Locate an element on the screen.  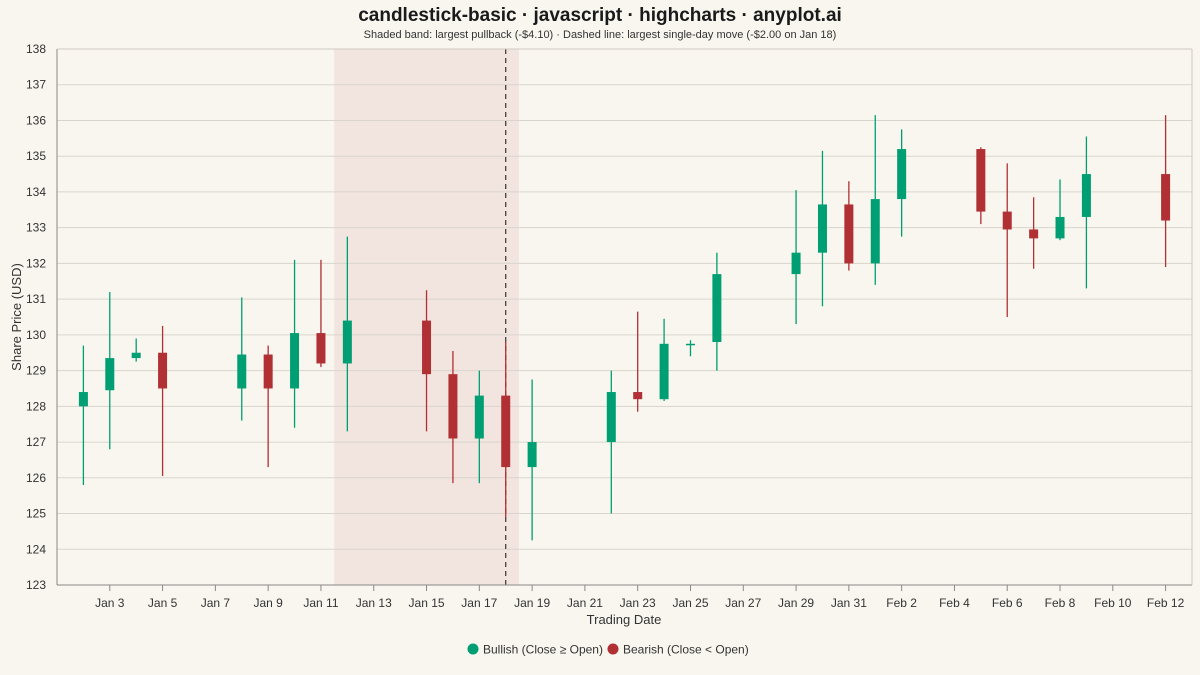
y-tick-label: 126 is located at coordinates (36, 478).